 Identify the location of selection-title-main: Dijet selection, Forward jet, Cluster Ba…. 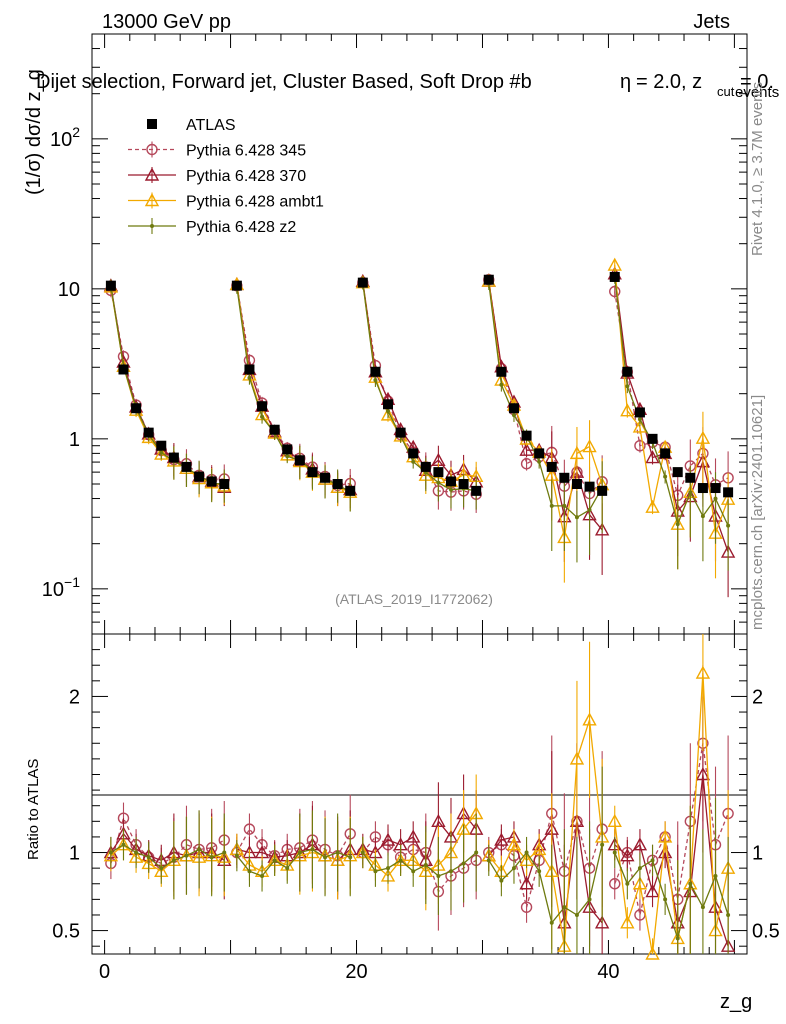
(284, 82).